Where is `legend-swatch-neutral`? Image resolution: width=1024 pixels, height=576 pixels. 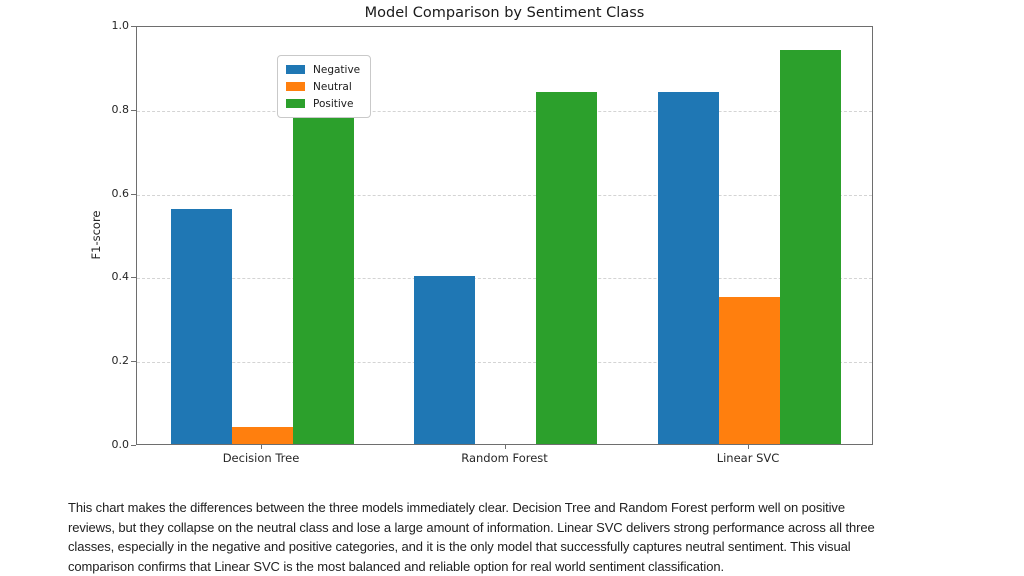
legend-swatch-neutral is located at coordinates (295, 86).